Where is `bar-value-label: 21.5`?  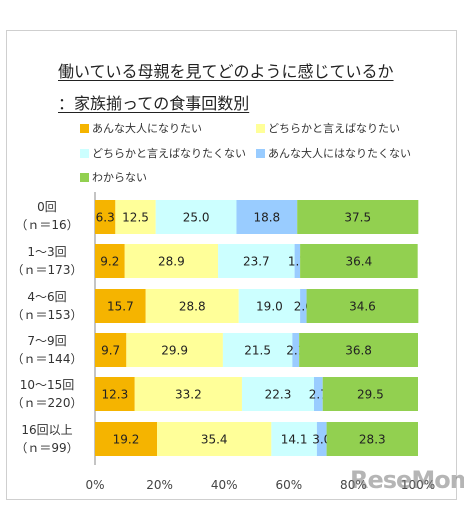
bar-value-label: 21.5 is located at coordinates (257, 351).